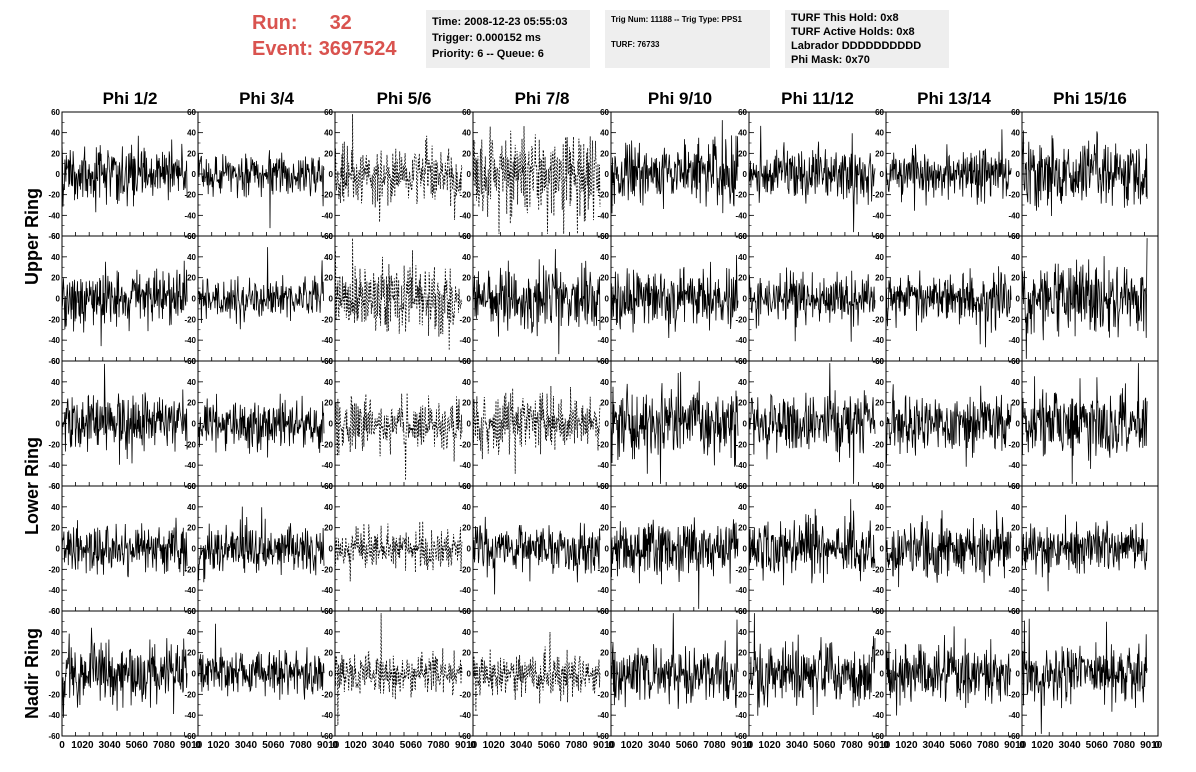 This screenshot has height=772, width=1196. I want to click on event-value: 3697524, so click(357, 49).